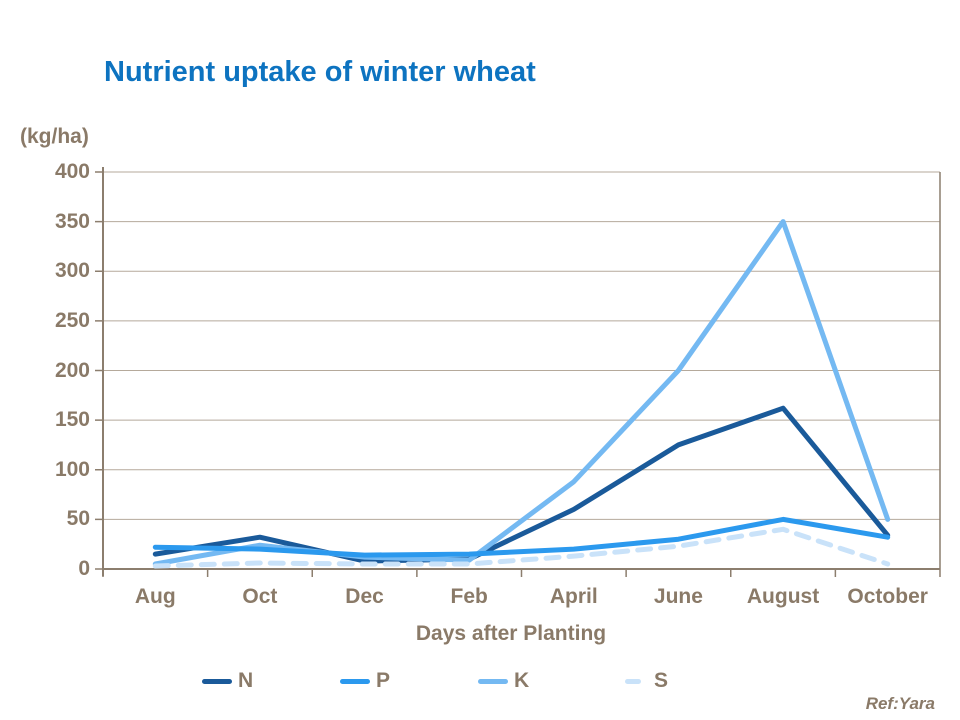 This screenshot has width=960, height=720. Describe the element at coordinates (364, 596) in the screenshot. I see `x-tick-label-dec: Dec` at that location.